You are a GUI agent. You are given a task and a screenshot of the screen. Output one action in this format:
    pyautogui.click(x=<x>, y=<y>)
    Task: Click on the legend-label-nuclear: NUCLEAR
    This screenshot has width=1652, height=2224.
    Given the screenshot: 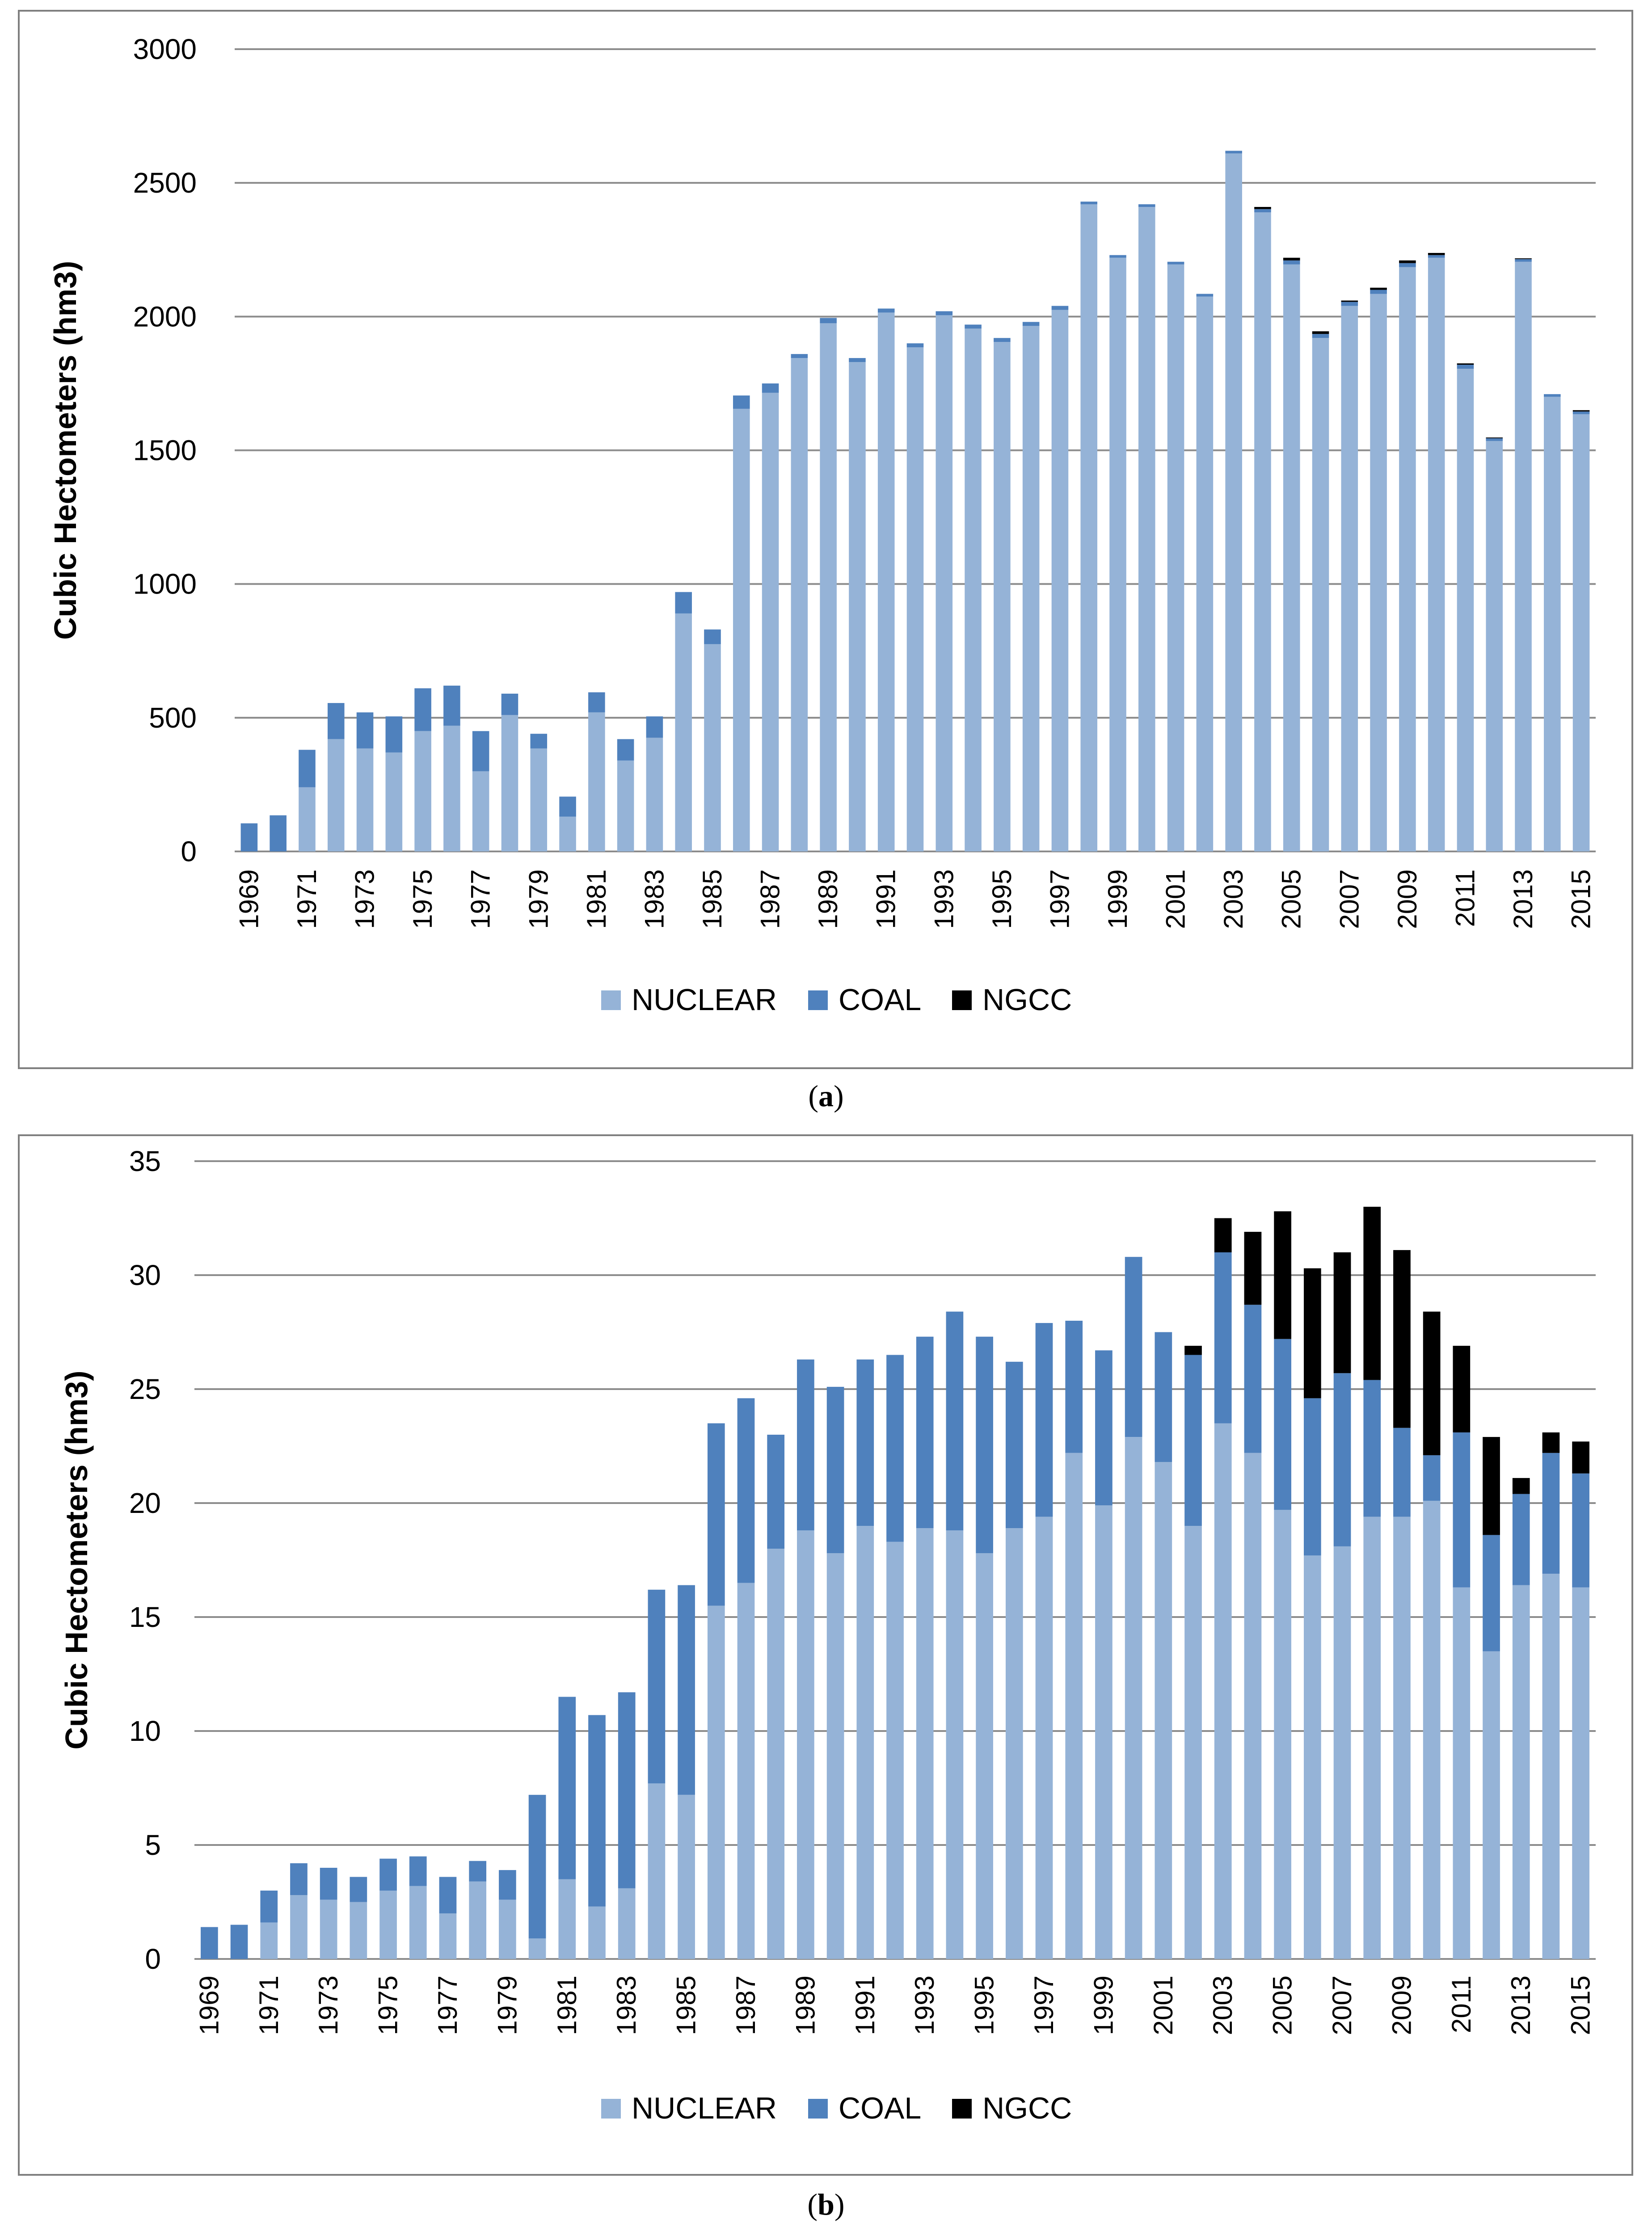 What is the action you would take?
    pyautogui.click(x=704, y=2108)
    